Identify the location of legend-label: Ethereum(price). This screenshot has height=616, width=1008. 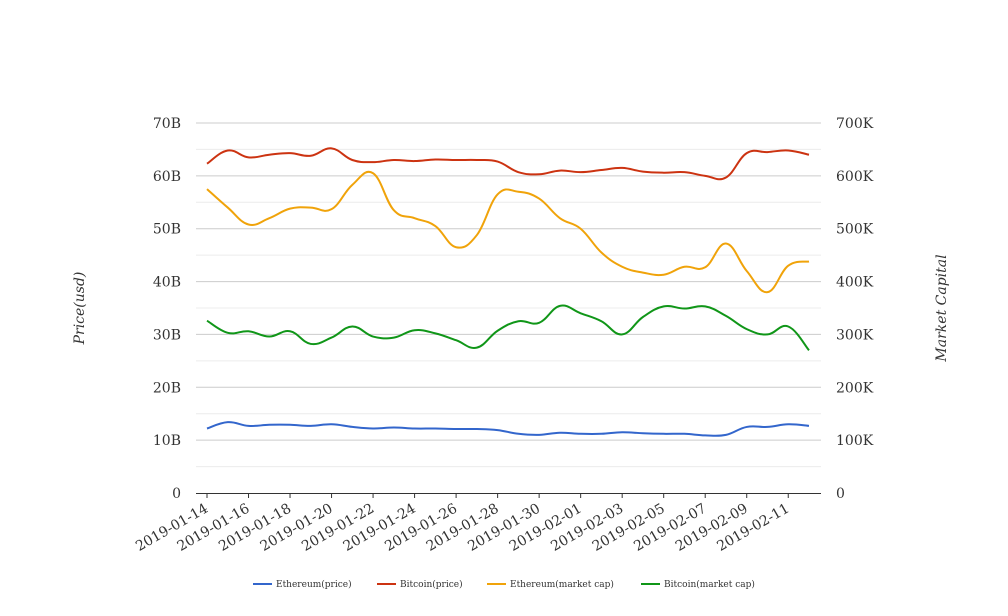
(314, 584).